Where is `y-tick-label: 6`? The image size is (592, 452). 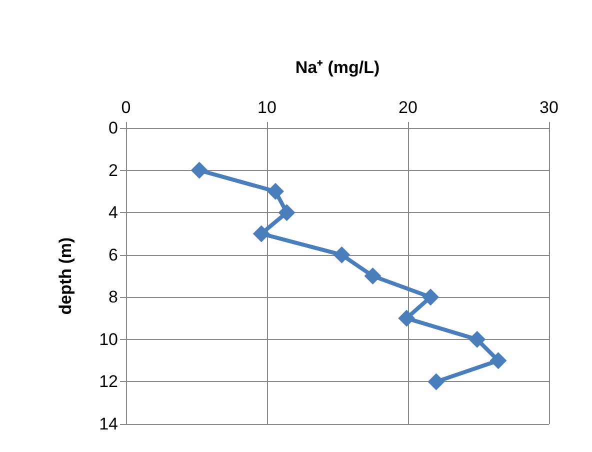 y-tick-label: 6 is located at coordinates (113, 254).